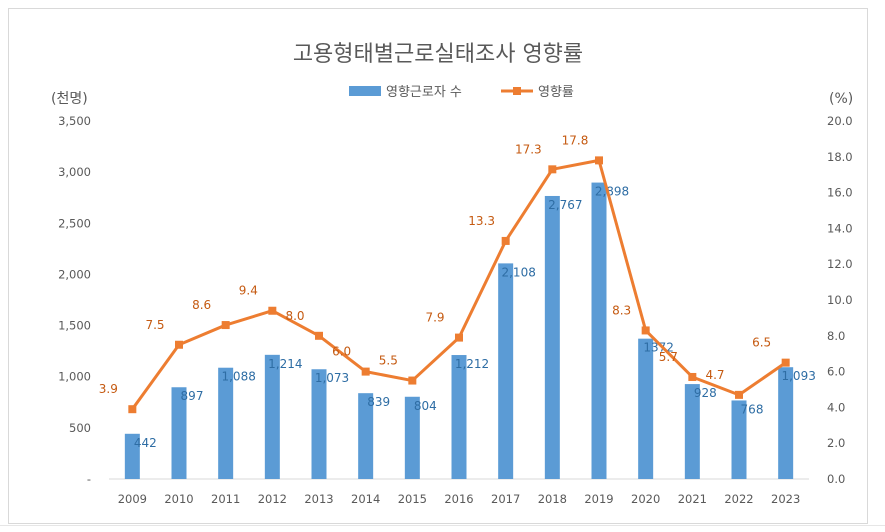 This screenshot has width=885, height=532. What do you see at coordinates (238, 377) in the screenshot?
I see `bar-data-label: 1,088` at bounding box center [238, 377].